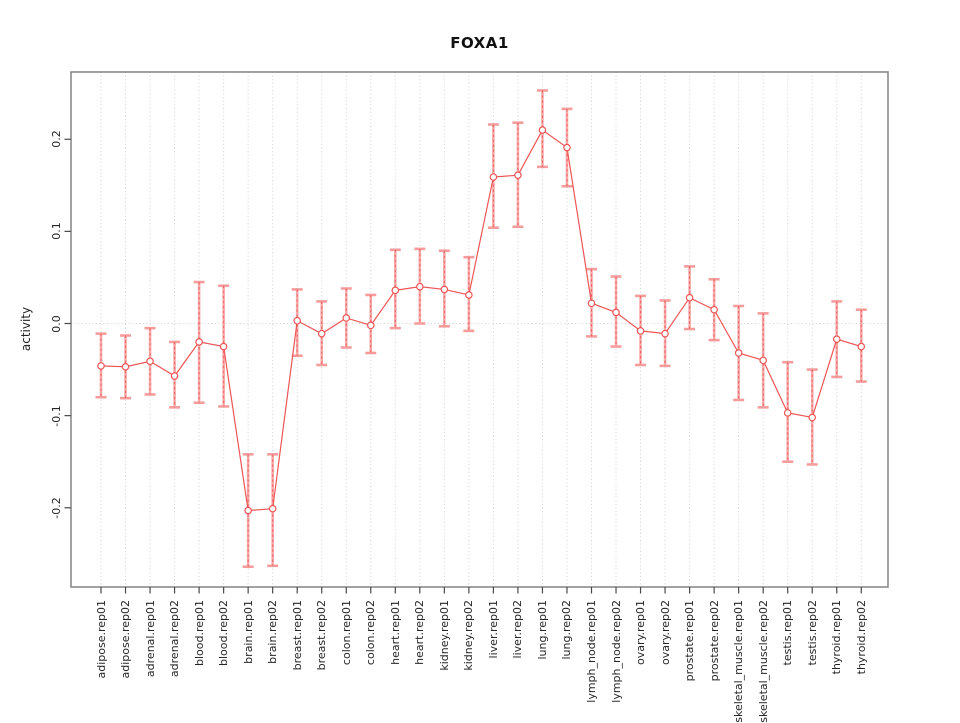 This screenshot has width=960, height=723. Describe the element at coordinates (56, 508) in the screenshot. I see `y-tick-label: -0.2` at that location.